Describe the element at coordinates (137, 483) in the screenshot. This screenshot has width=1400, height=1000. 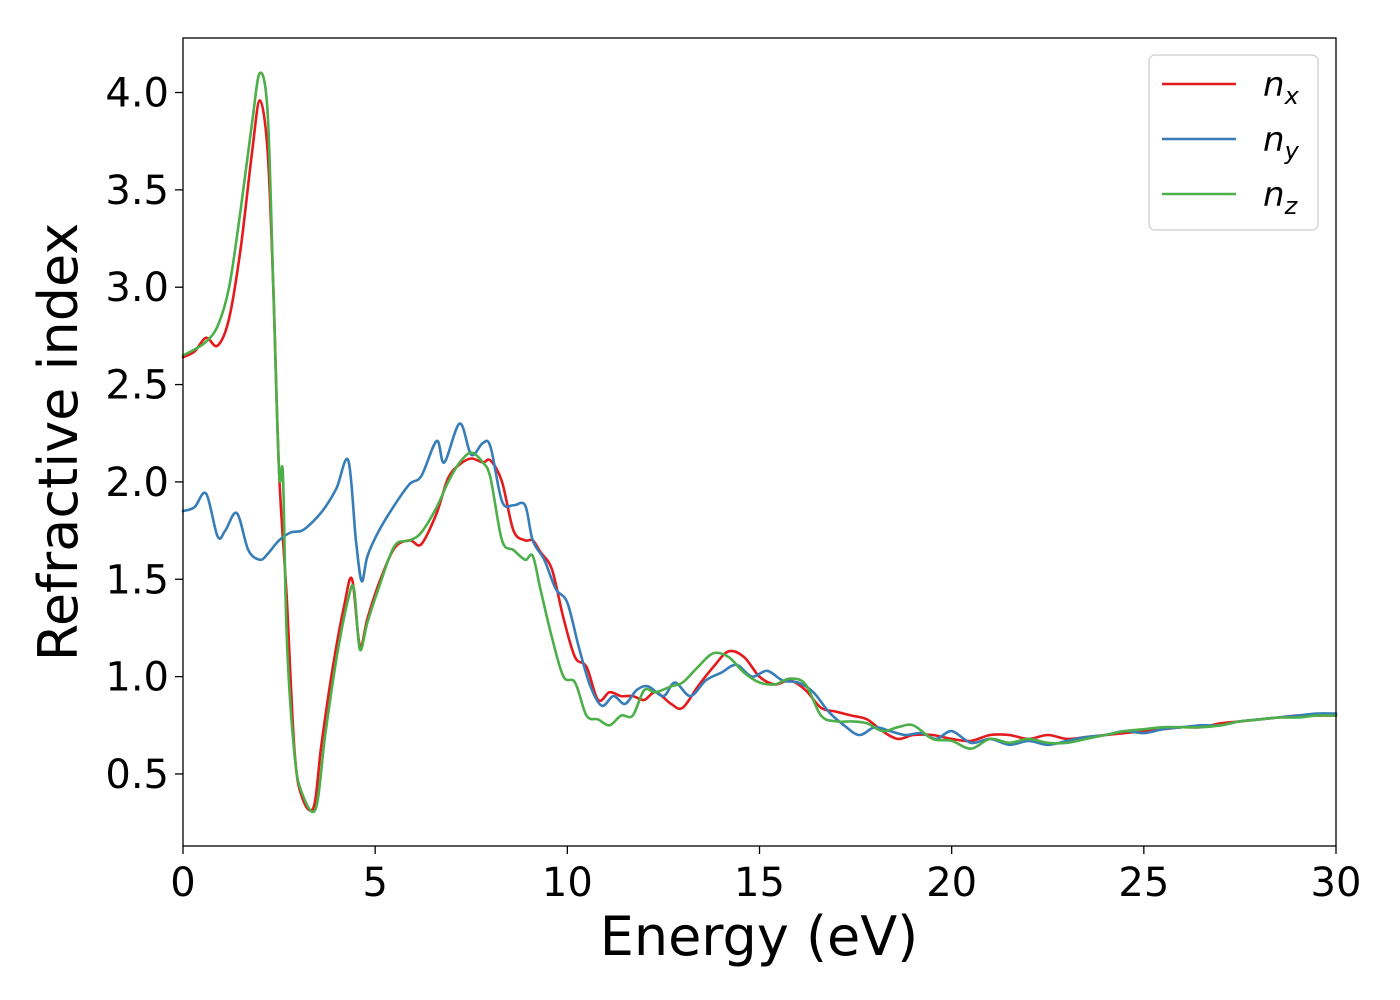
I see `y-tick-label: 2.0` at that location.